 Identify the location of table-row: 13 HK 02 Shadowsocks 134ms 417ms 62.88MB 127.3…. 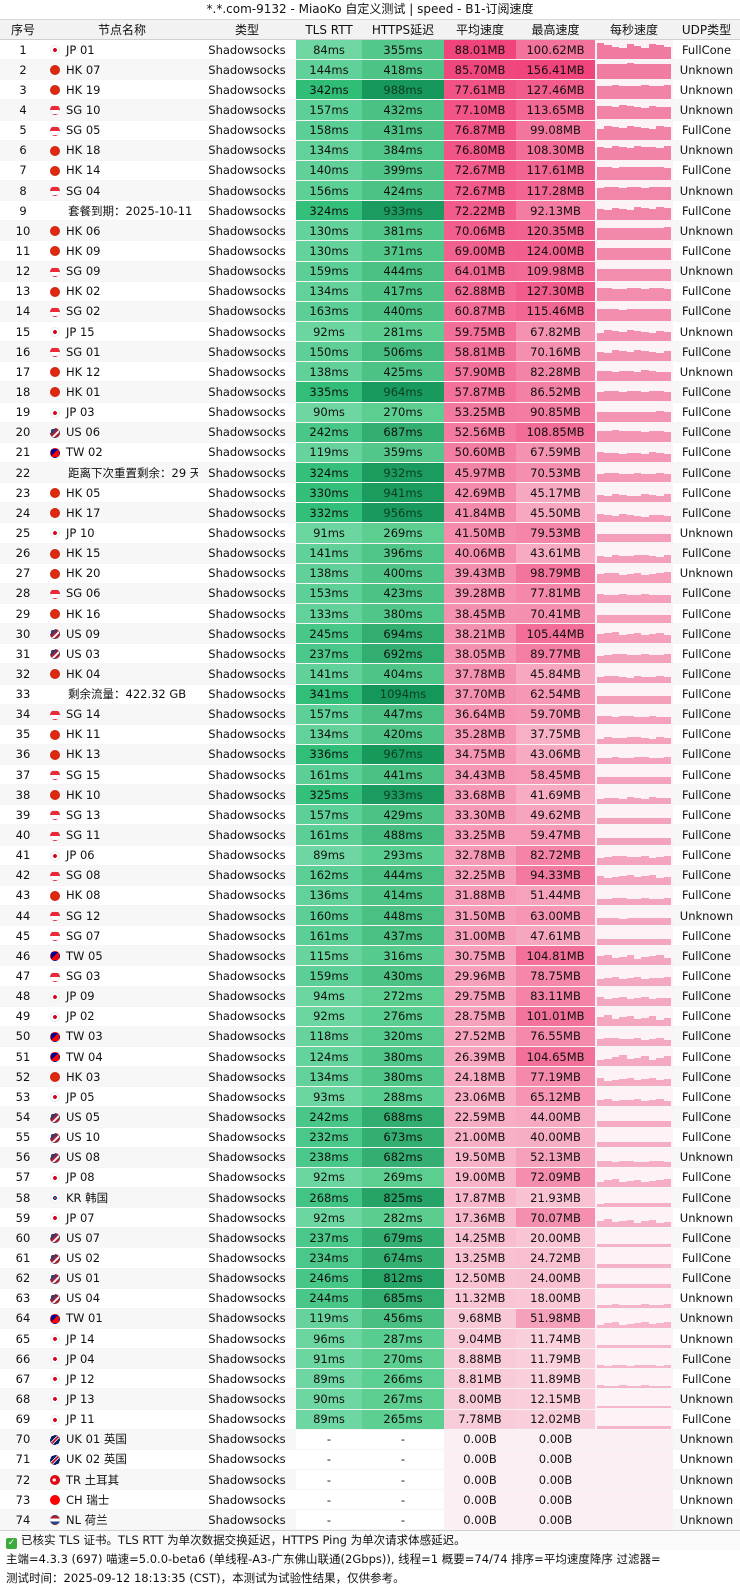
(370, 291).